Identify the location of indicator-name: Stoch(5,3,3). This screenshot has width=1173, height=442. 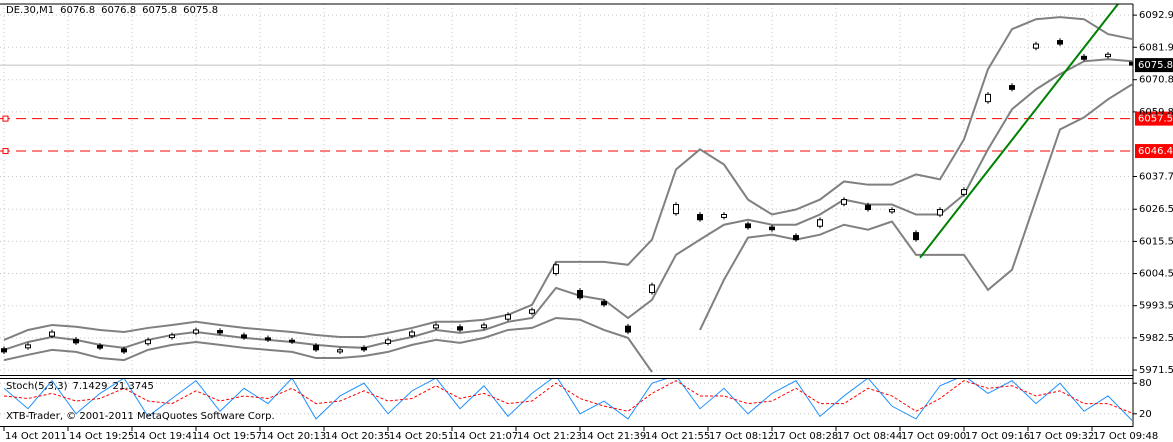
(37, 386).